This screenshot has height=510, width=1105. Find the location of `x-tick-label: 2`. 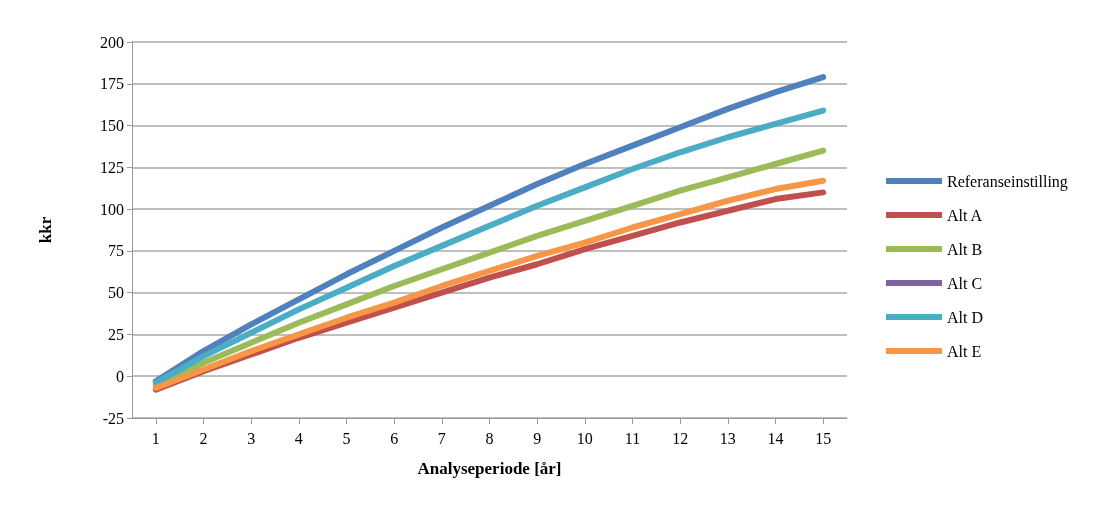

x-tick-label: 2 is located at coordinates (203, 438).